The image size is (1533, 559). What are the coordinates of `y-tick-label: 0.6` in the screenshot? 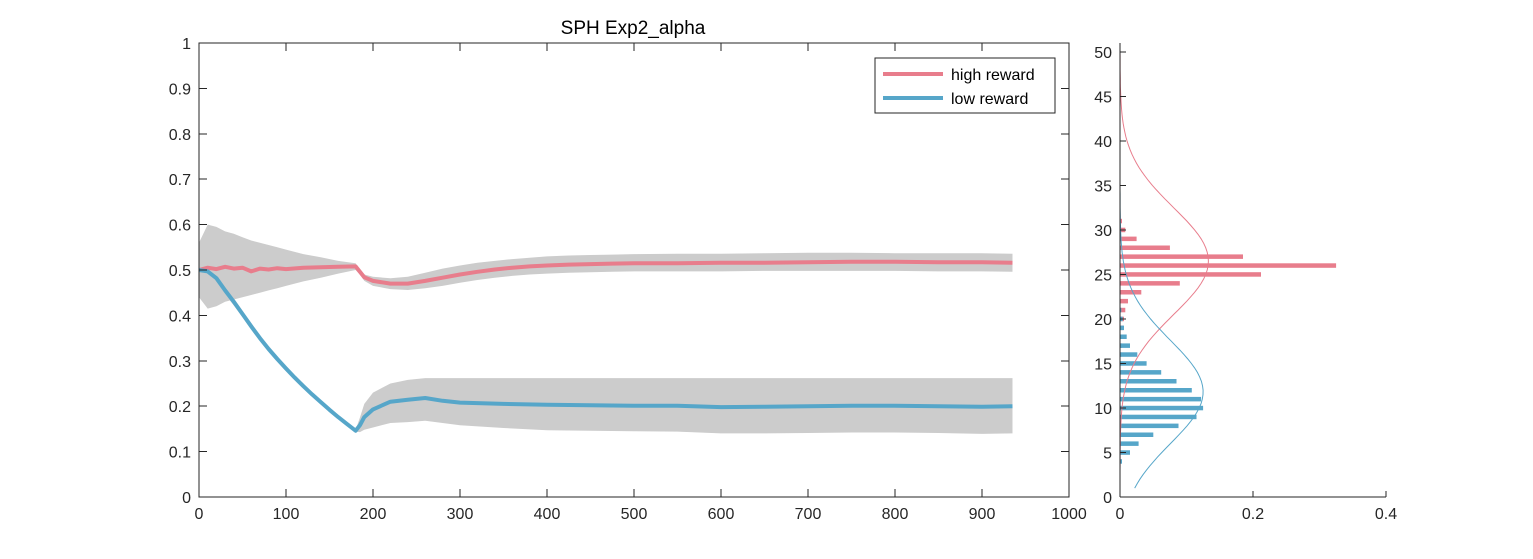 It's located at (180, 226).